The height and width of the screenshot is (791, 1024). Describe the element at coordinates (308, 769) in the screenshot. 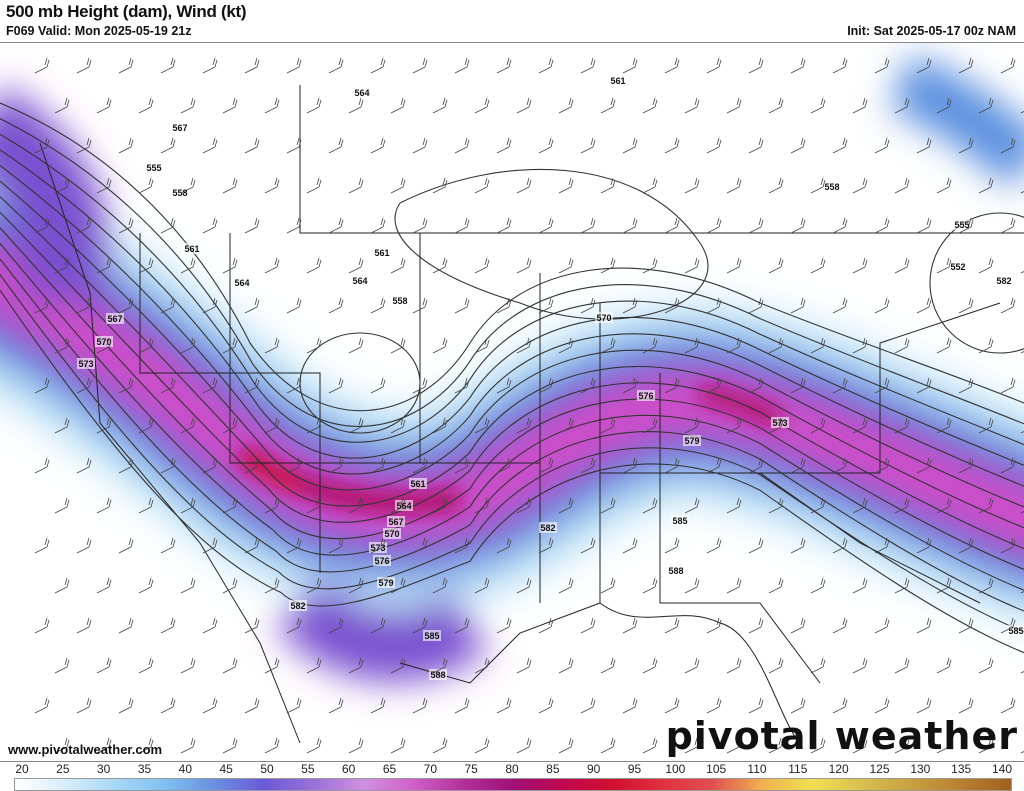

I see `colorbar-tick: 55` at that location.